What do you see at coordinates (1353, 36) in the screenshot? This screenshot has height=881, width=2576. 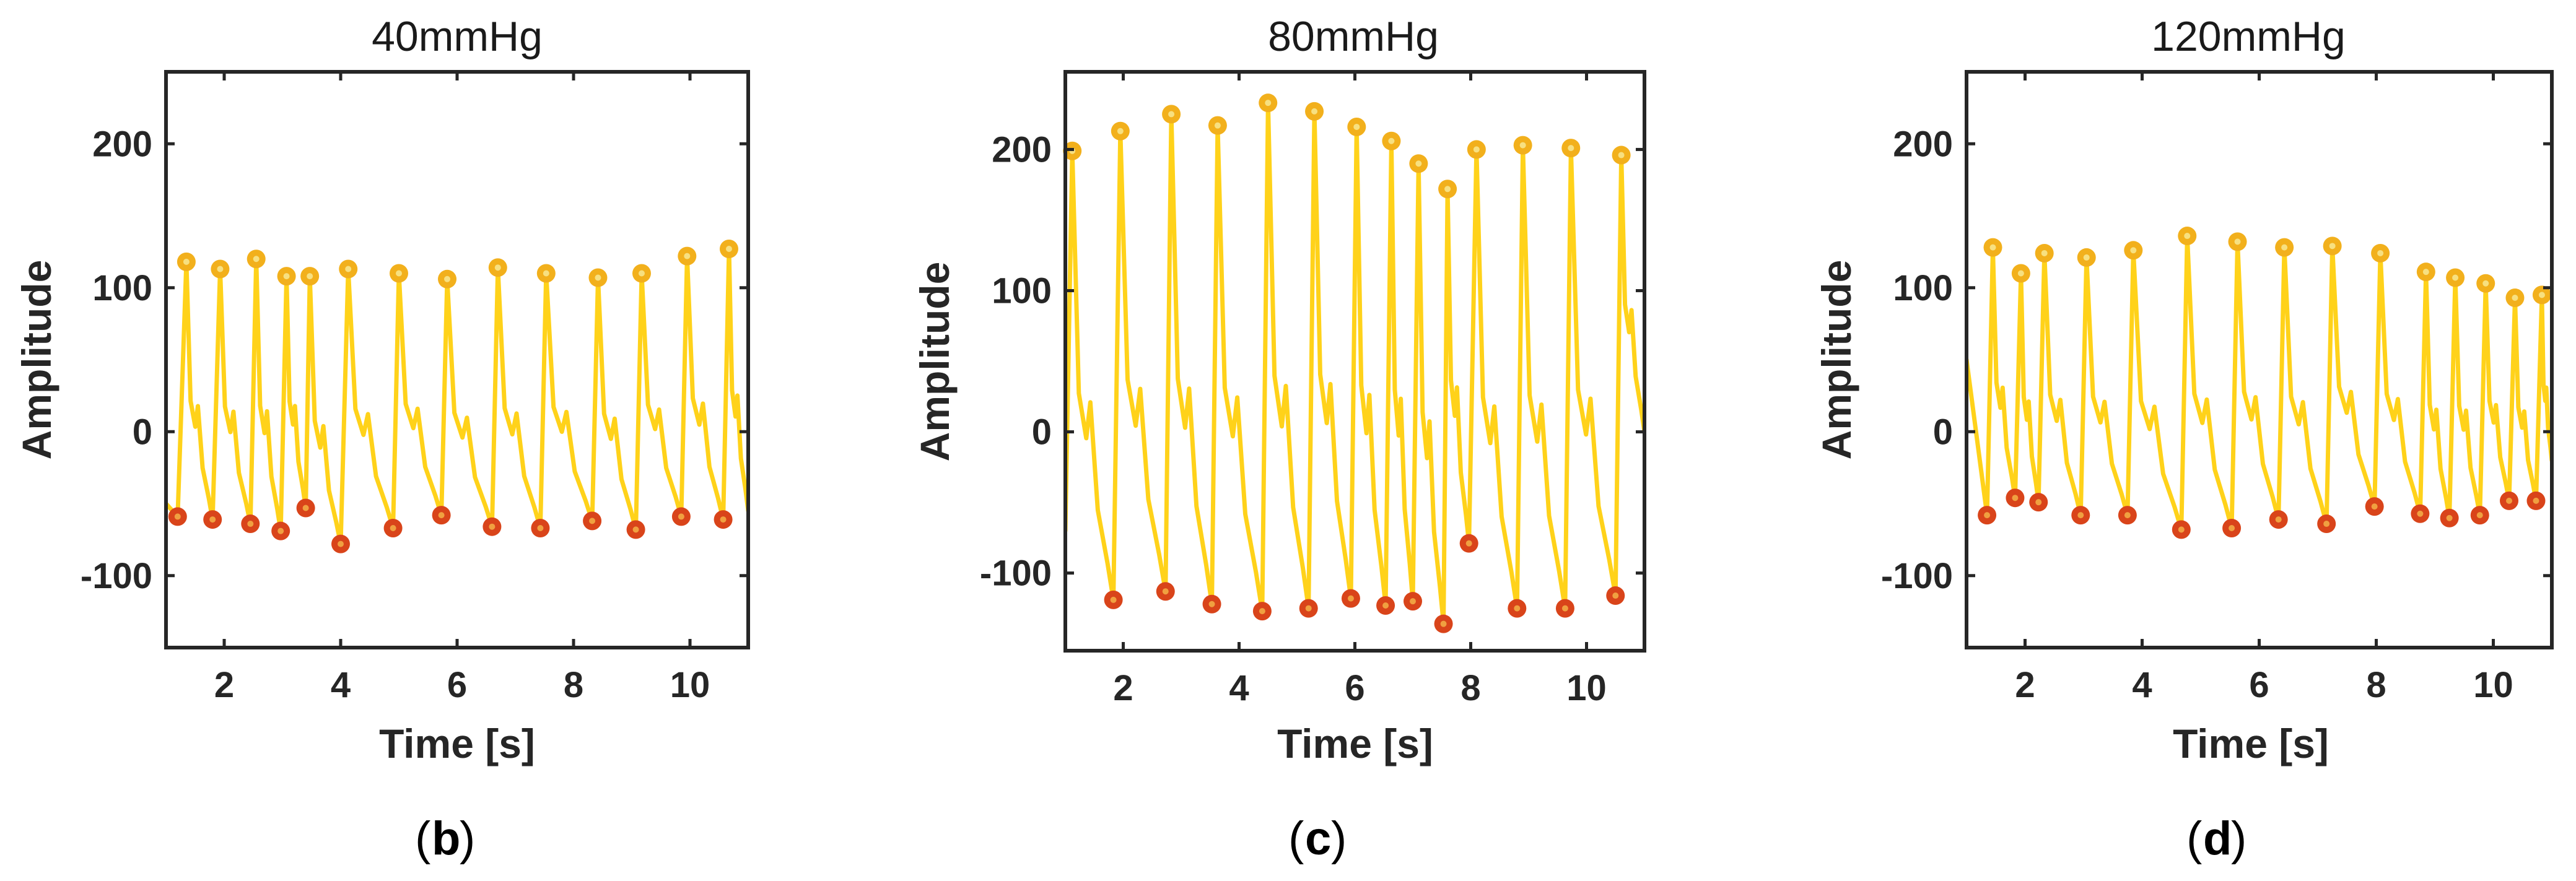 I see `panel-c-title: 80mmHg` at bounding box center [1353, 36].